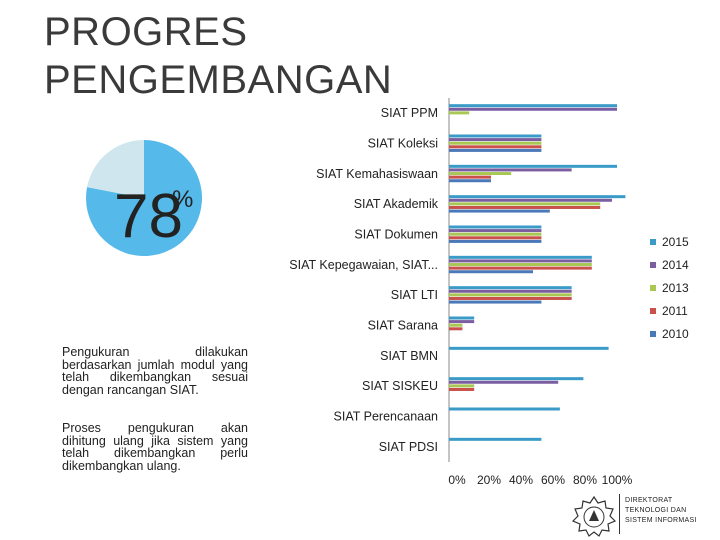  What do you see at coordinates (218, 80) in the screenshot?
I see `title-line-2: PENGEMBANGAN` at bounding box center [218, 80].